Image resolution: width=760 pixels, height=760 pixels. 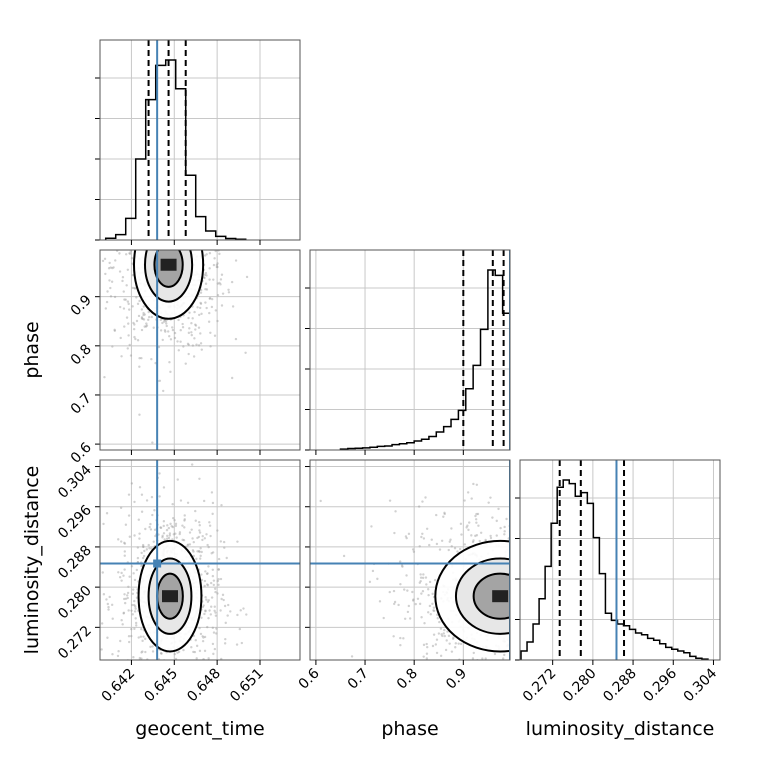 I want to click on ylabel-luminosity-distance: luminosity_distance, so click(x=32, y=560).